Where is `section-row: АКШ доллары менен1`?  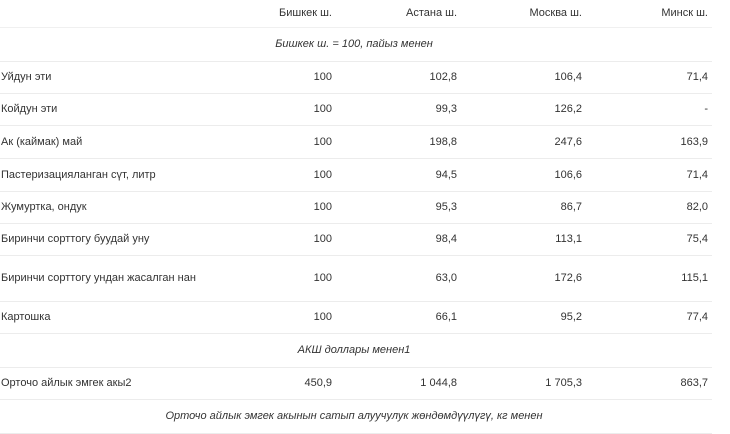
section-row: АКШ доллары менен1 is located at coordinates (356, 350).